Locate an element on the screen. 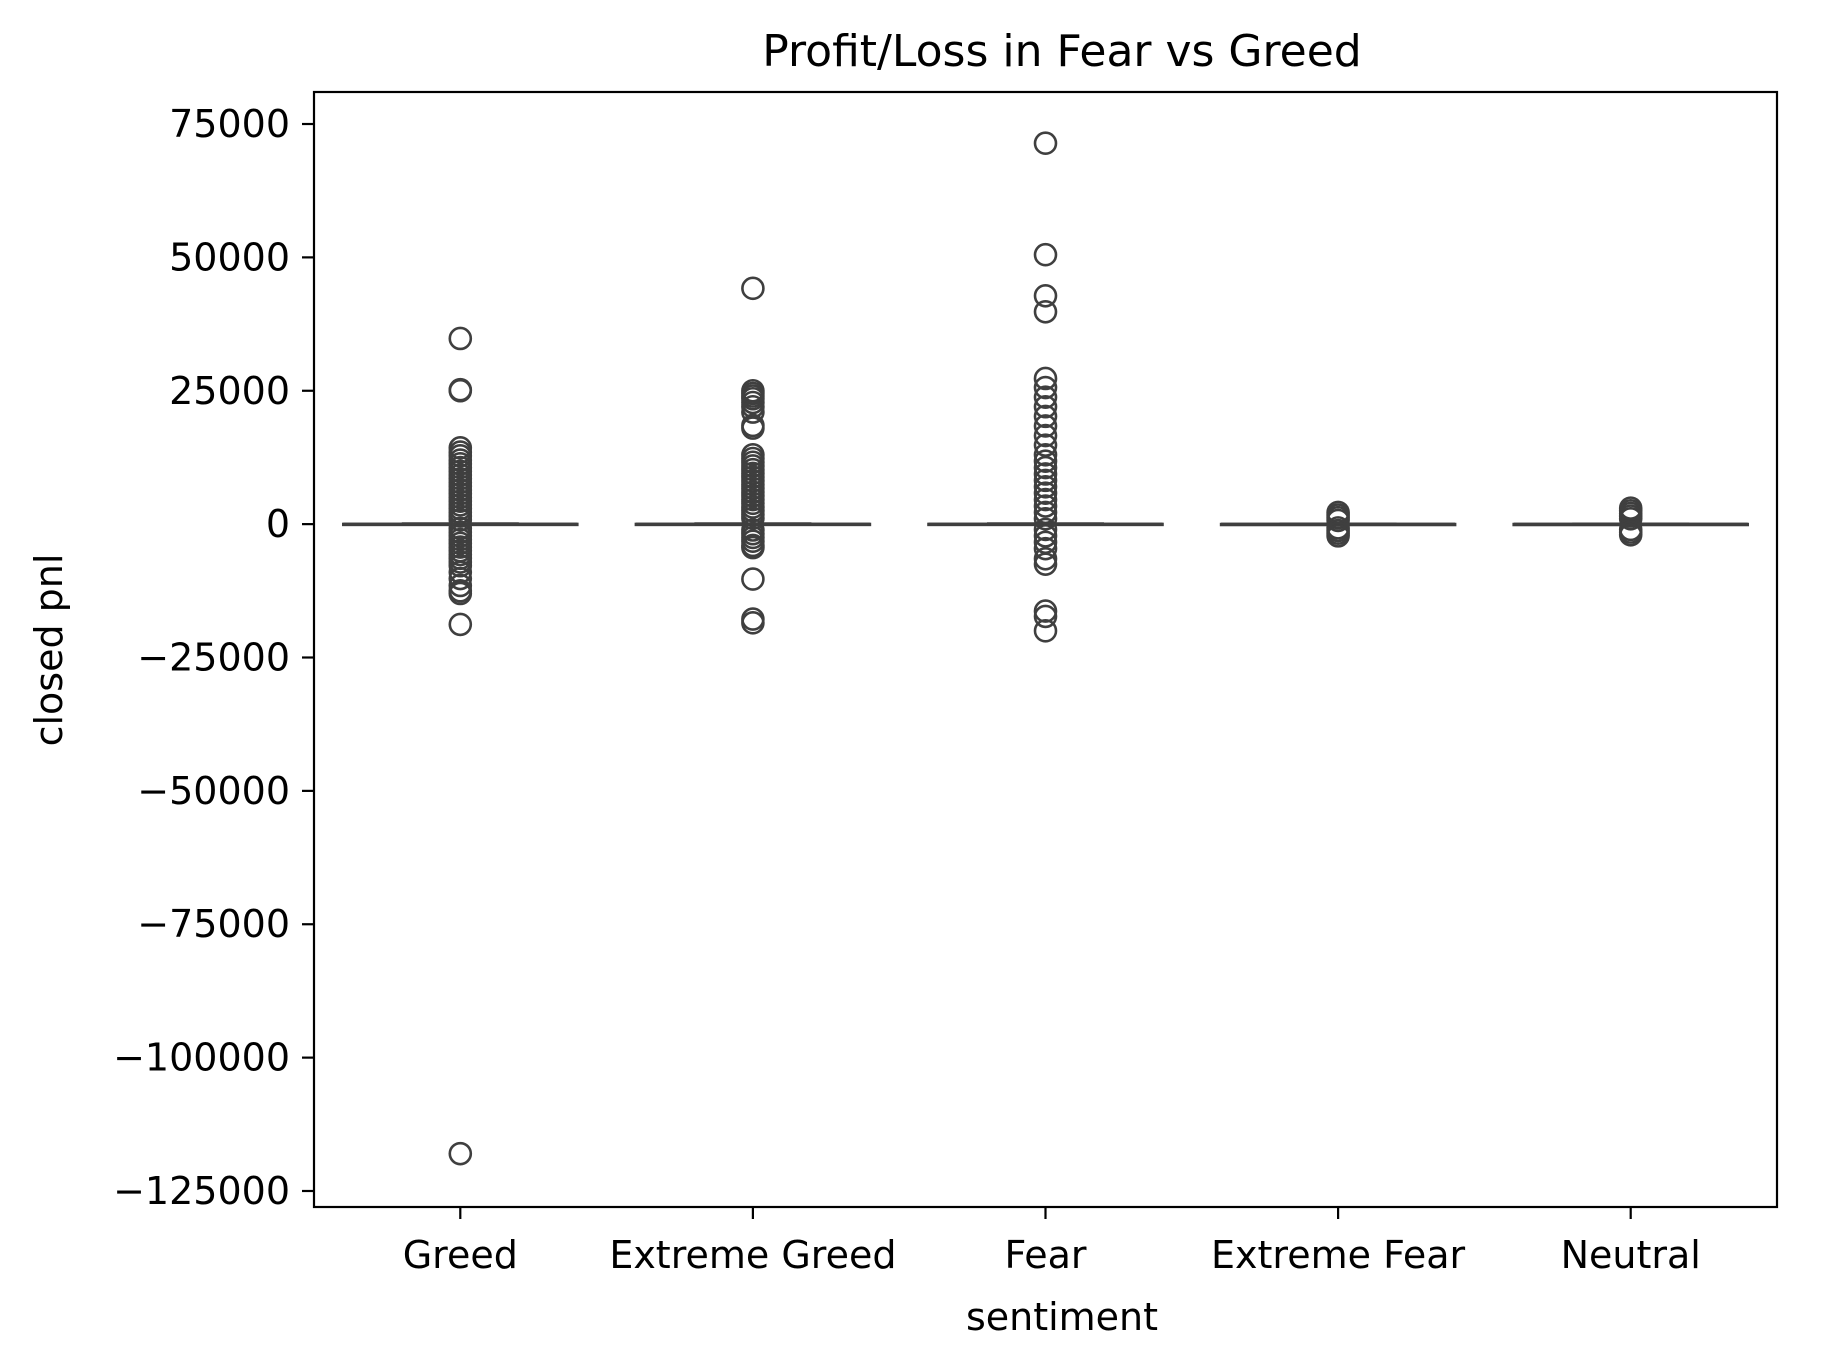  x-tick-label: Fear is located at coordinates (1045, 1255).